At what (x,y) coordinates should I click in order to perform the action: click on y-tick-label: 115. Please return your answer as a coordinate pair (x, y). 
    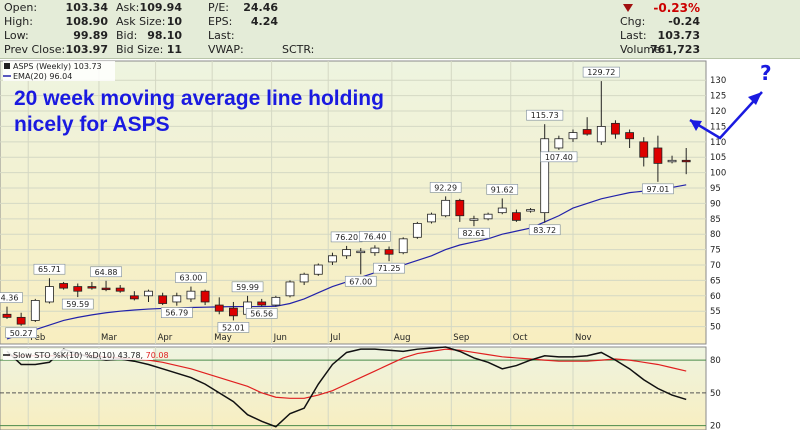
    Looking at the image, I should click on (718, 127).